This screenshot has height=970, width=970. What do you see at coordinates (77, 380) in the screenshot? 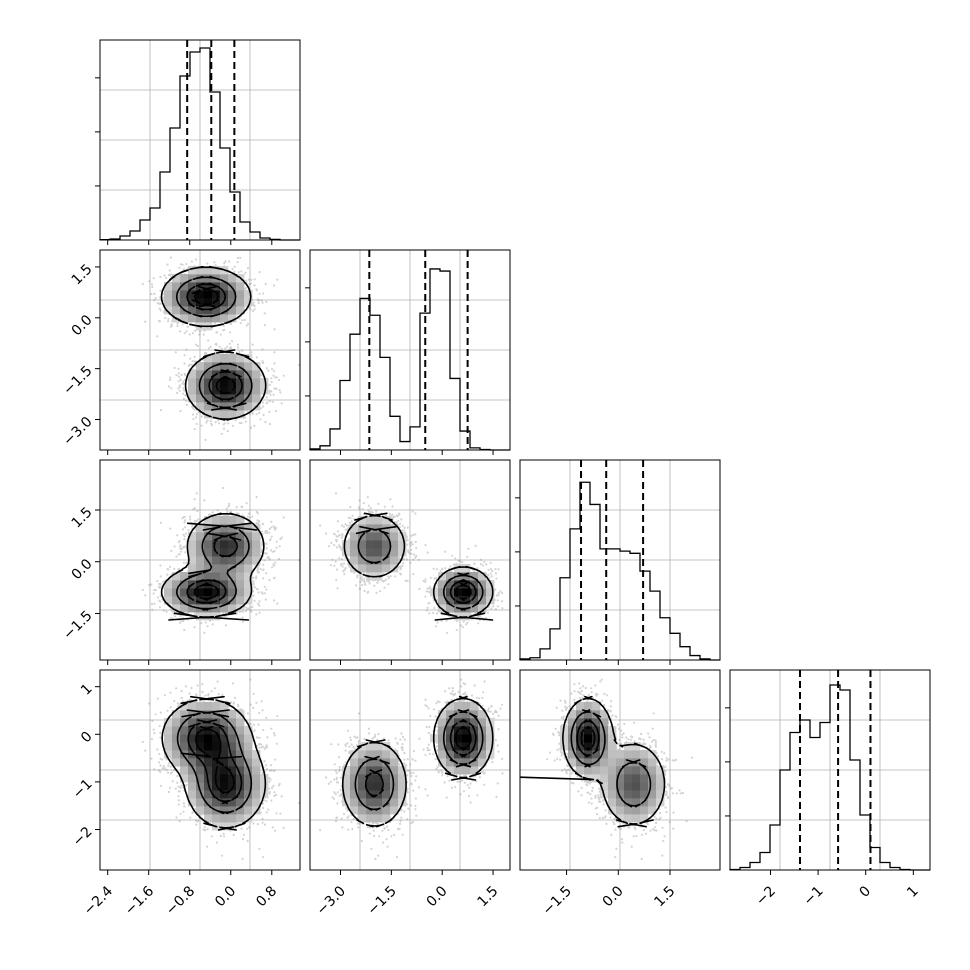
I see `y-tick-label: −1.5` at bounding box center [77, 380].